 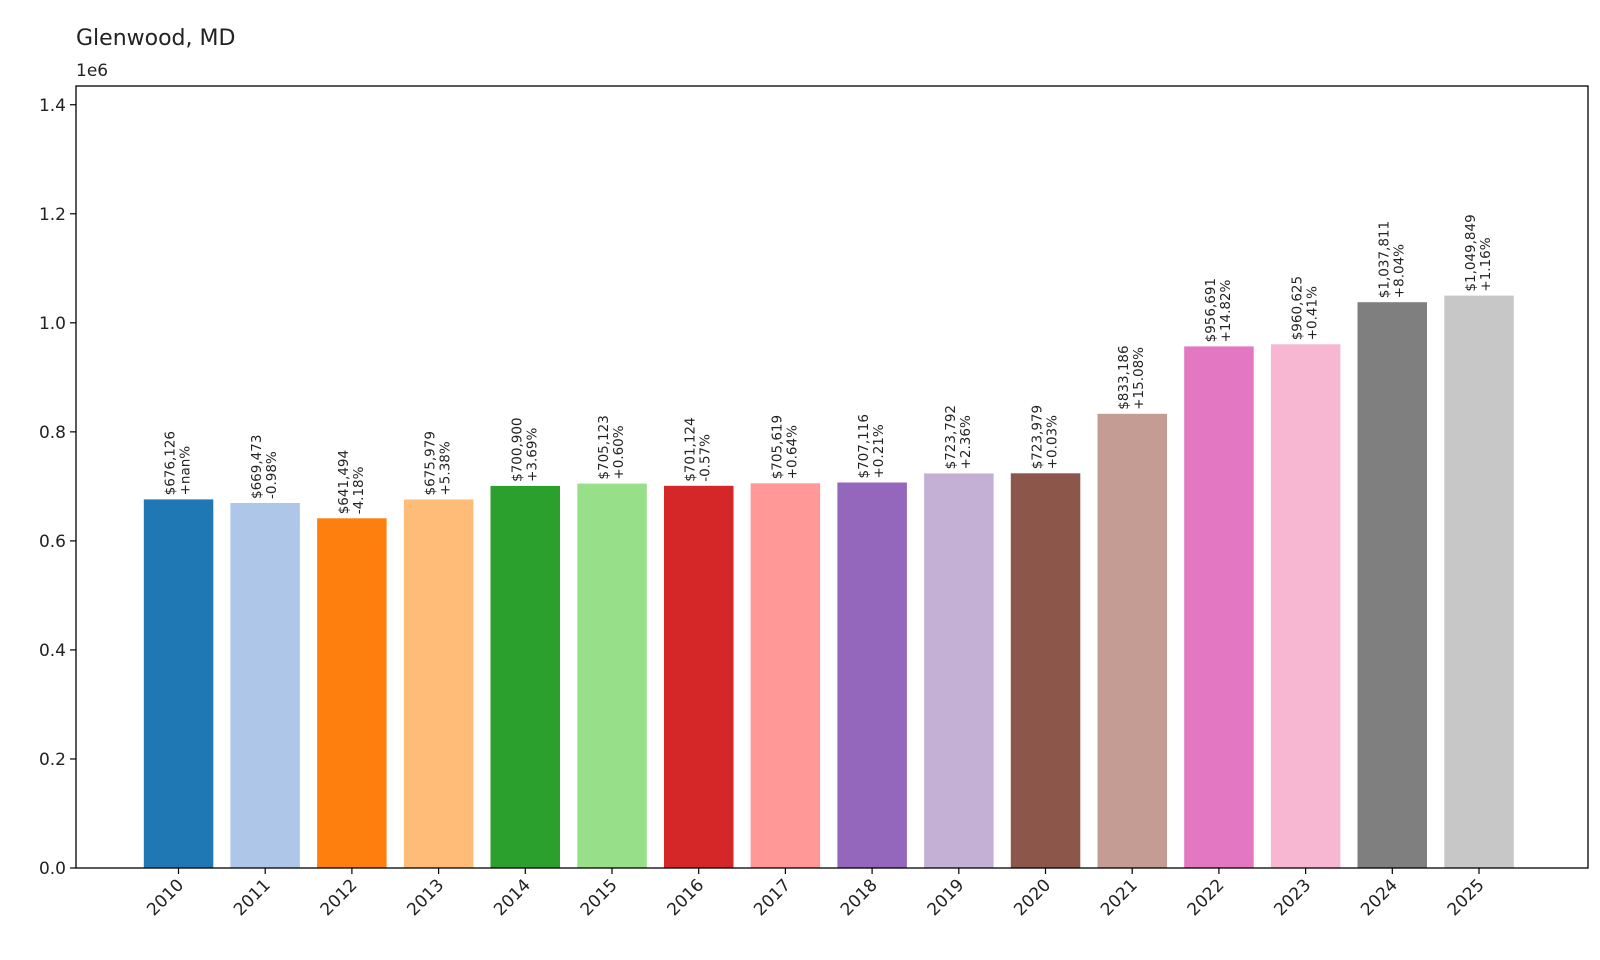 What do you see at coordinates (517, 449) in the screenshot?
I see `bar-value-label: $700,900` at bounding box center [517, 449].